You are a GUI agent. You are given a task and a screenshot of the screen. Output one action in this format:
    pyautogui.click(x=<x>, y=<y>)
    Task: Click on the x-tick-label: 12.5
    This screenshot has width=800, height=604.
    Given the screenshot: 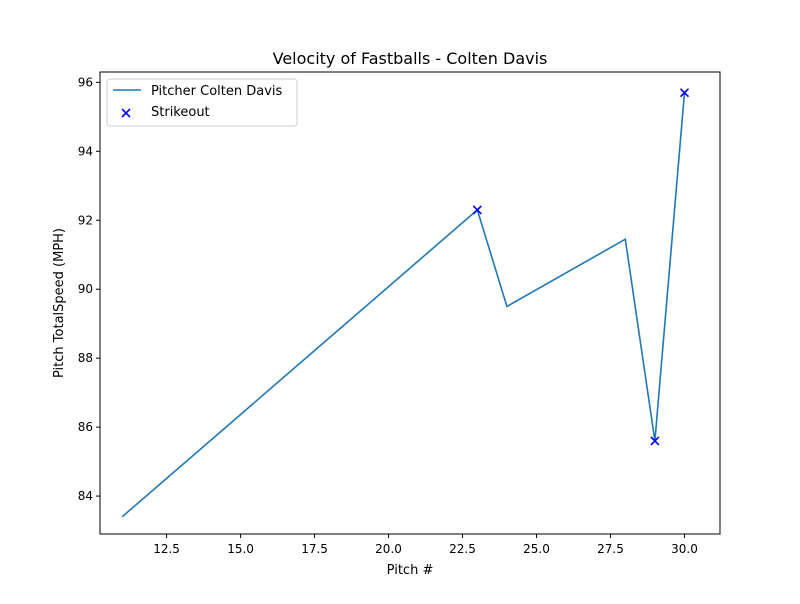 What is the action you would take?
    pyautogui.click(x=166, y=549)
    